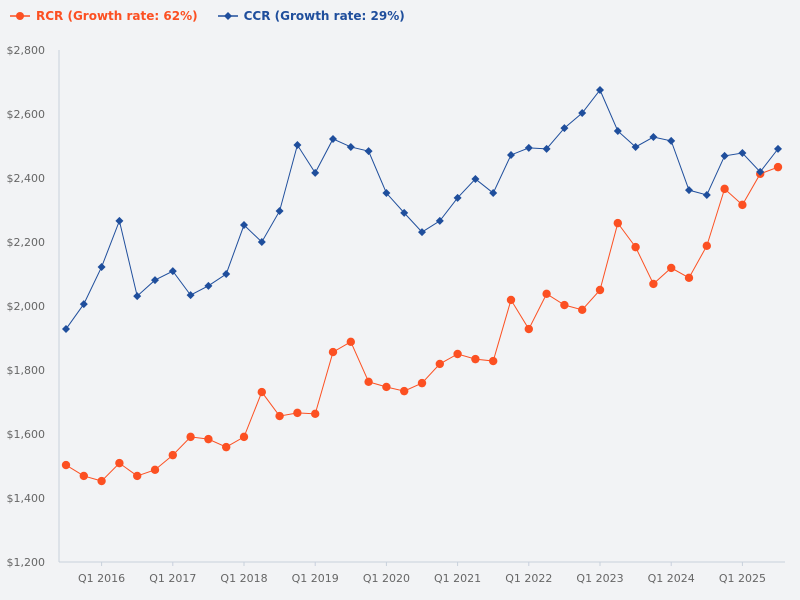 This screenshot has height=600, width=800. I want to click on y-tick-label: $2,200, so click(26, 242).